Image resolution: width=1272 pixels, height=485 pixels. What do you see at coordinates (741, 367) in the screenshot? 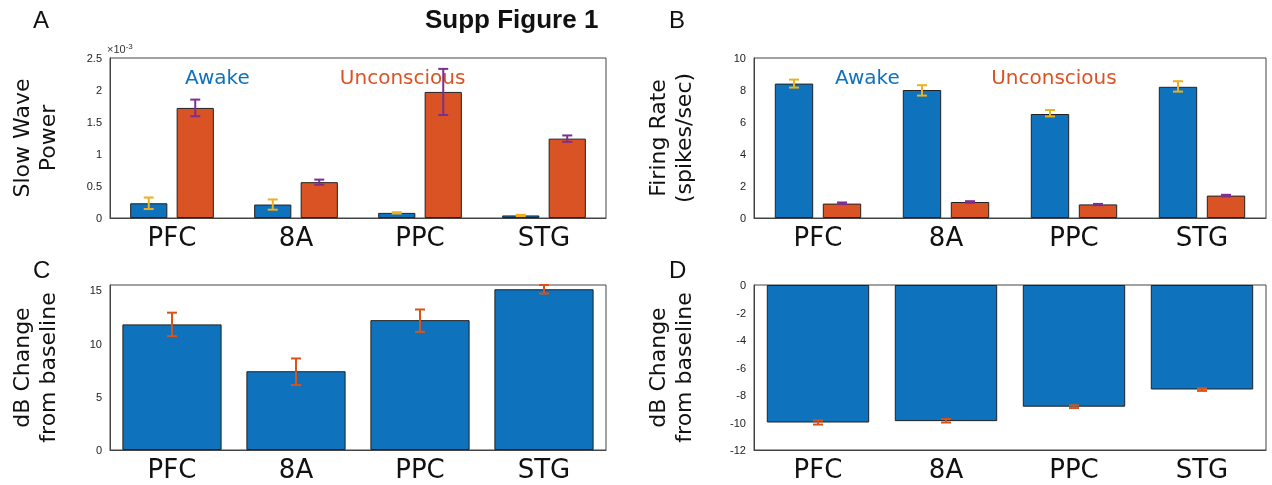
I see `y-tick-label: -6` at bounding box center [741, 367].